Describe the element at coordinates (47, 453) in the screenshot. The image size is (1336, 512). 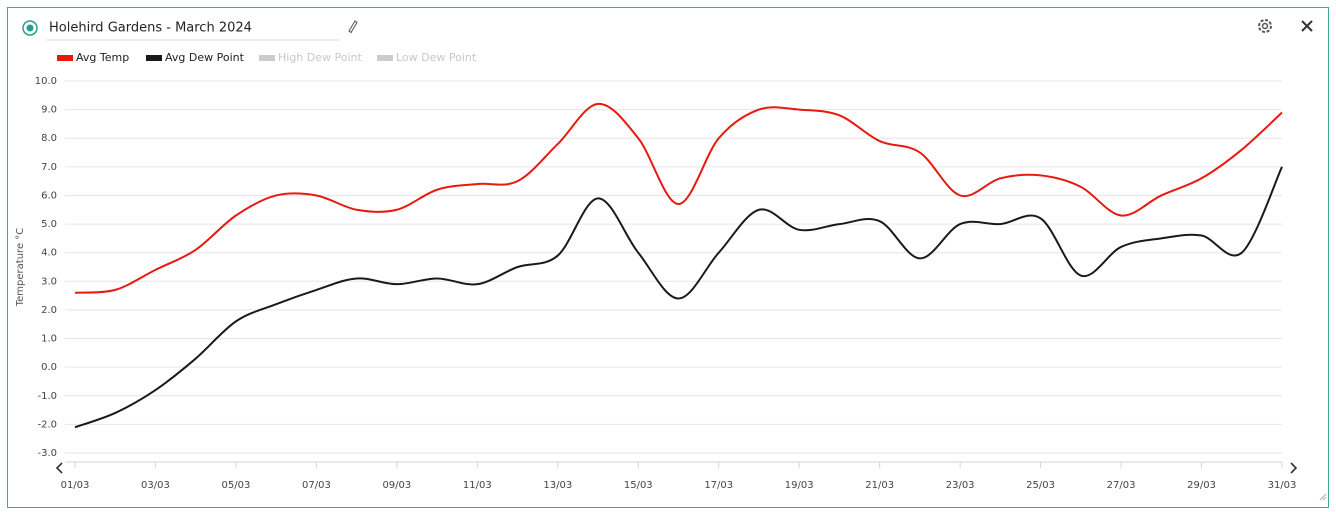
I see `y-tick-label: -3.0` at that location.